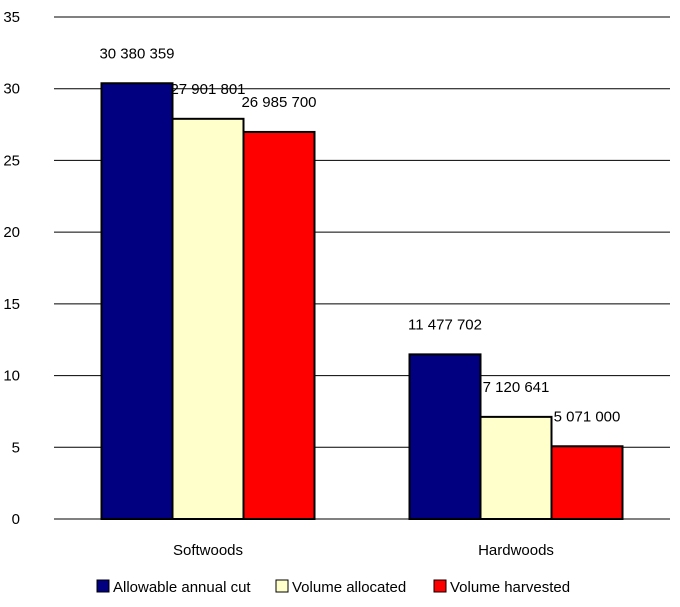 The image size is (680, 607). What do you see at coordinates (208, 550) in the screenshot?
I see `x-category-label: Softwoods` at bounding box center [208, 550].